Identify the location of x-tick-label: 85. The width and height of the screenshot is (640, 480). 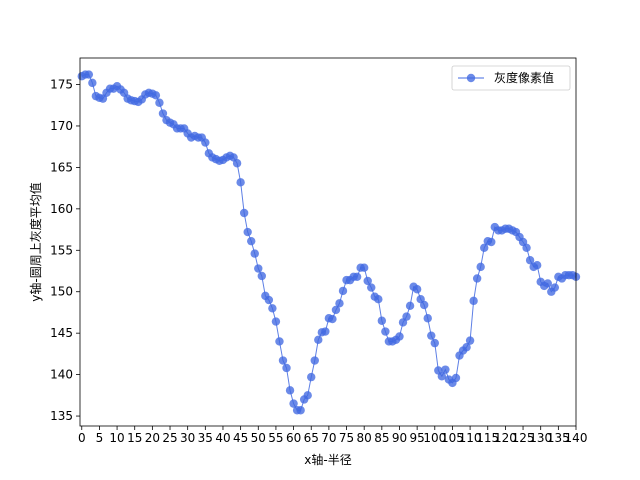
(381, 438).